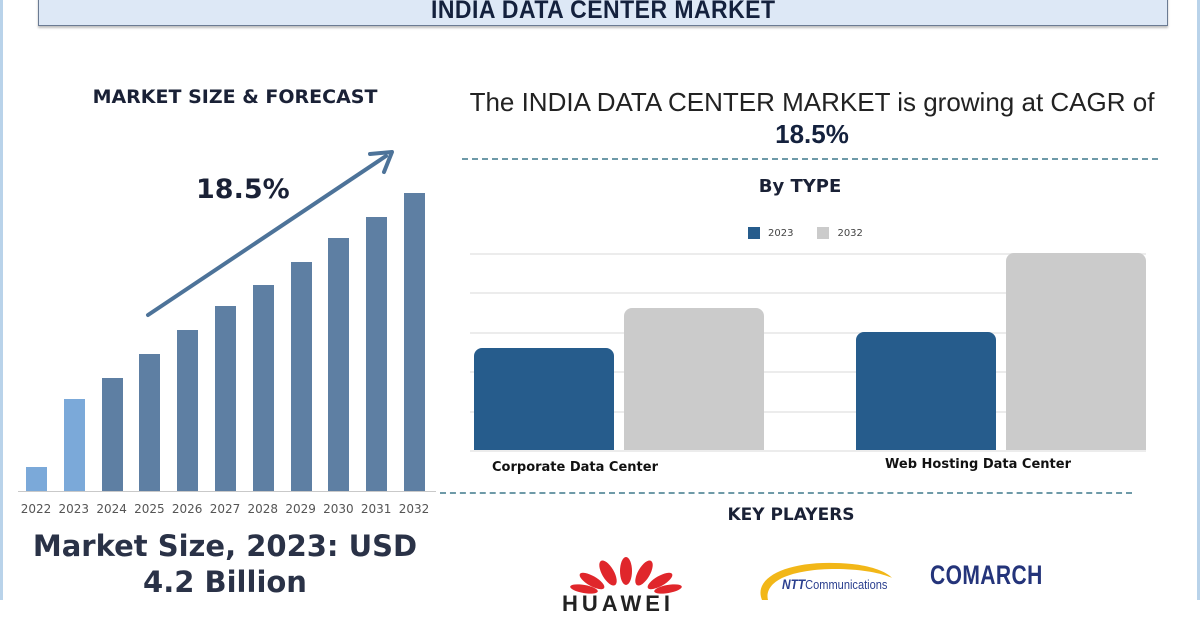  I want to click on ntt-swoosh-icon, so click(826, 581).